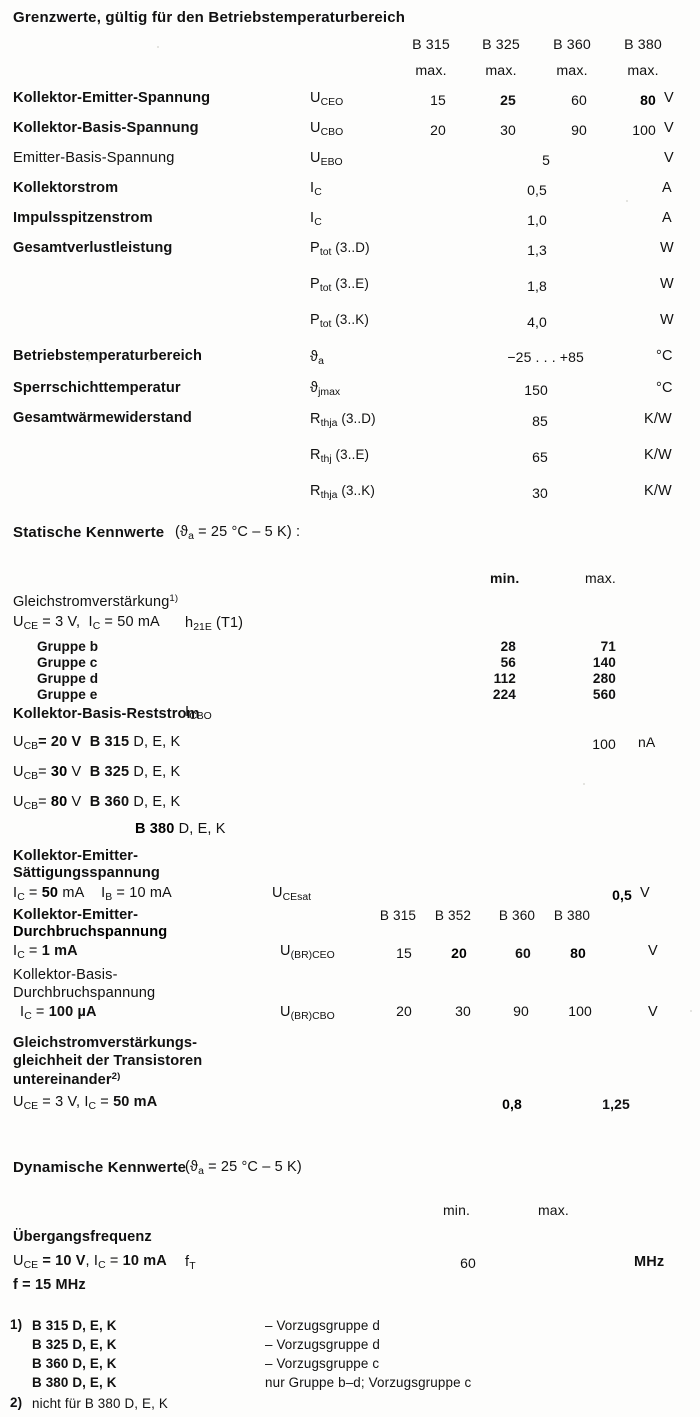 Image resolution: width=700 pixels, height=1417 pixels. I want to click on brcbo-label-line1: Kollektor-Basis-, so click(65, 975).